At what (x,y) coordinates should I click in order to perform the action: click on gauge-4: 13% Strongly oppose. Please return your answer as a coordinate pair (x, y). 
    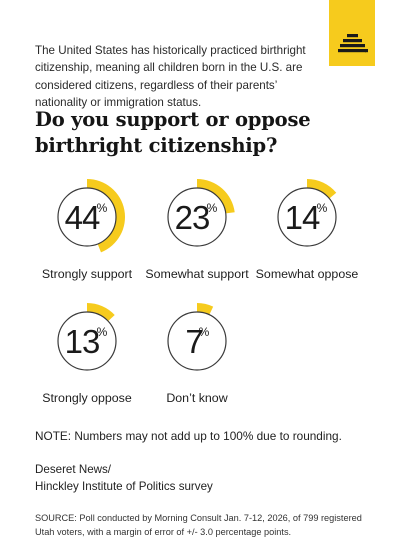
    Looking at the image, I should click on (87, 352).